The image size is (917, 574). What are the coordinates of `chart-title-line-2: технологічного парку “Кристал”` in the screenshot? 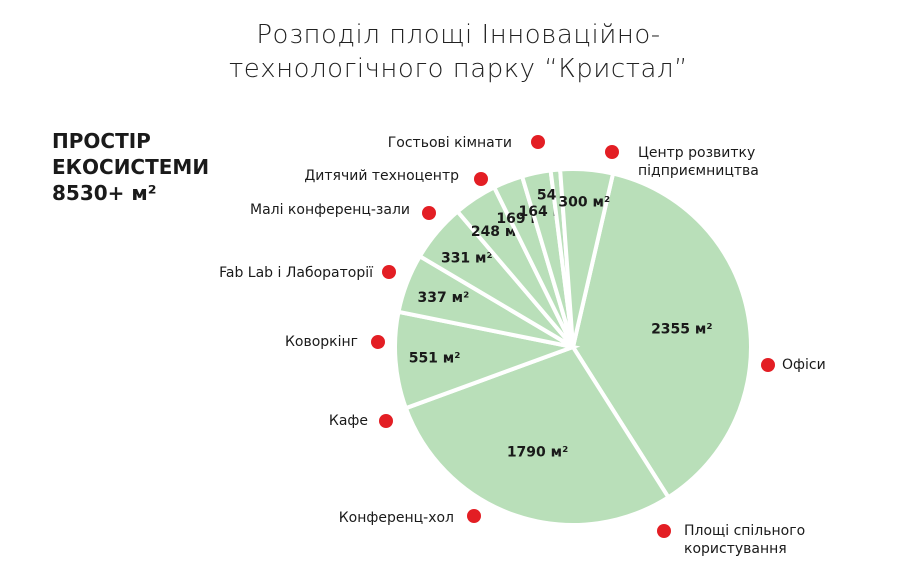 It's located at (458, 69).